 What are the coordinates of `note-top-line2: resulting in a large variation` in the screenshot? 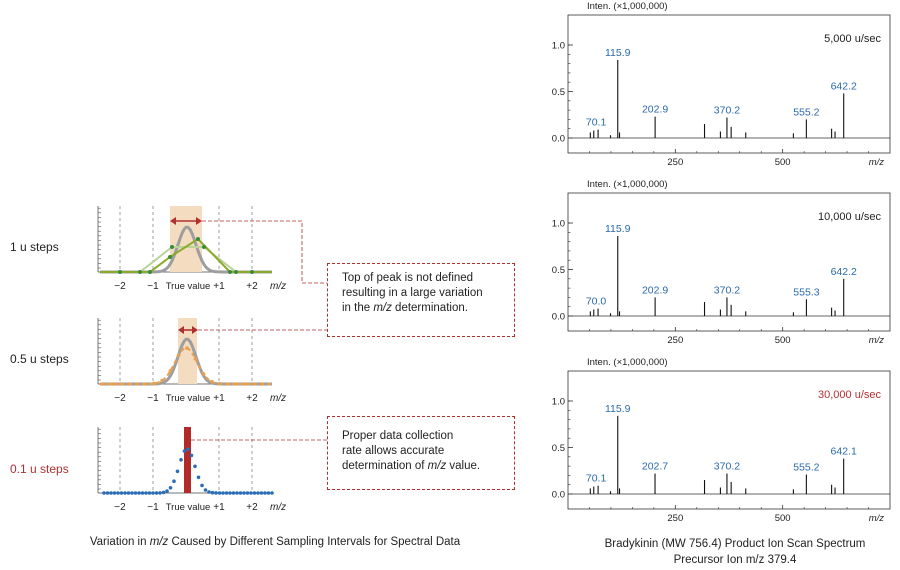 It's located at (412, 293).